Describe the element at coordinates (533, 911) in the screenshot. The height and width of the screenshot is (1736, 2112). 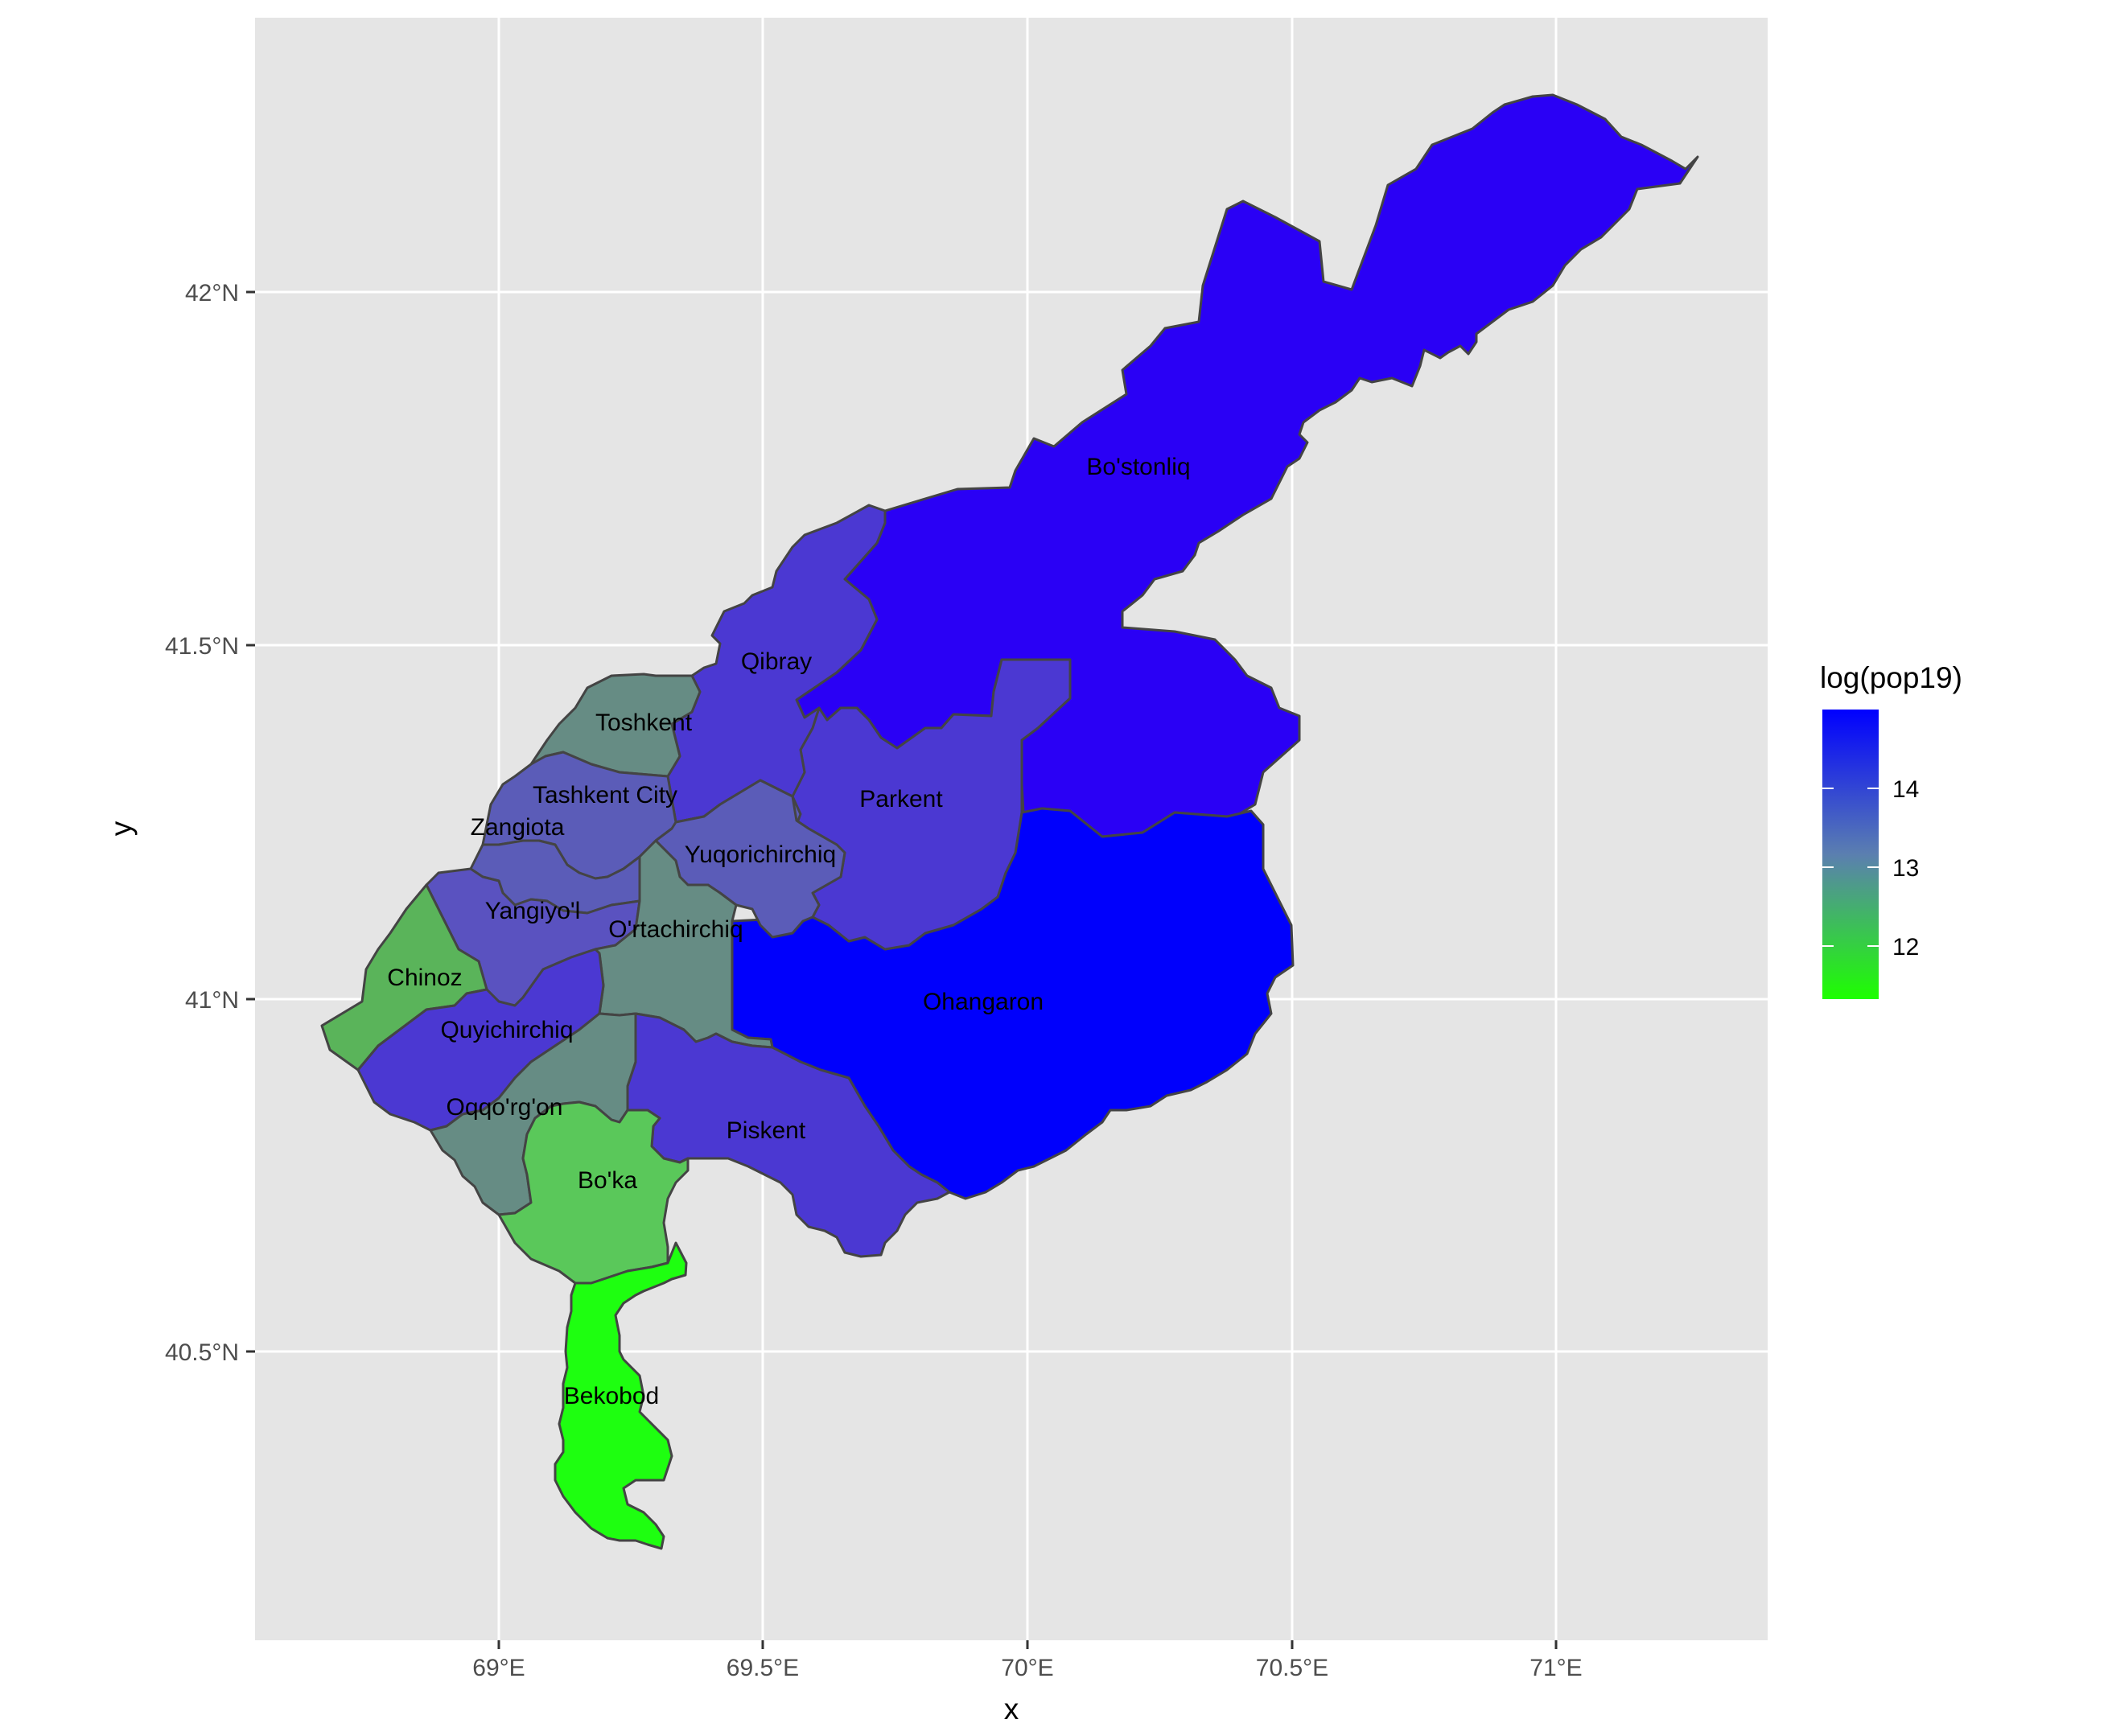
I see `label-yangiyol: Yangiyo'l` at that location.